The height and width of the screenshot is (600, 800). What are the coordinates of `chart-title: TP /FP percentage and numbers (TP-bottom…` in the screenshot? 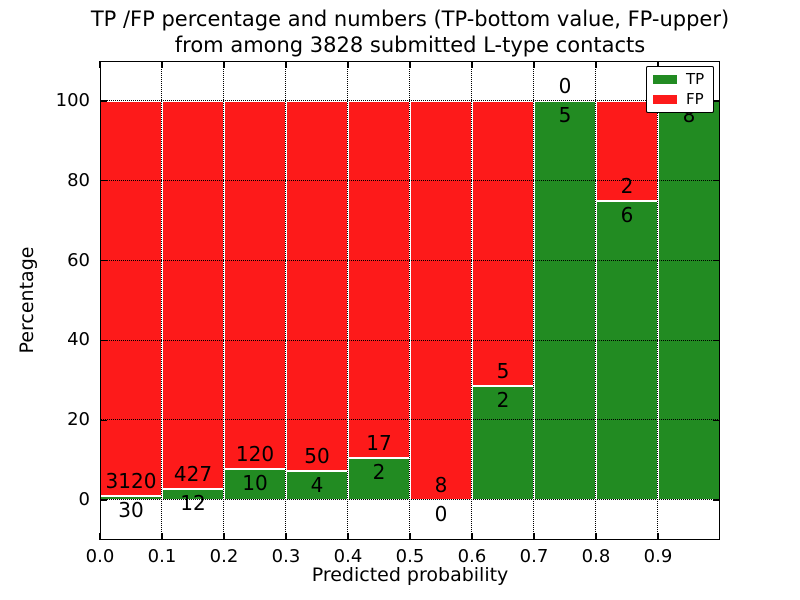 It's located at (410, 32).